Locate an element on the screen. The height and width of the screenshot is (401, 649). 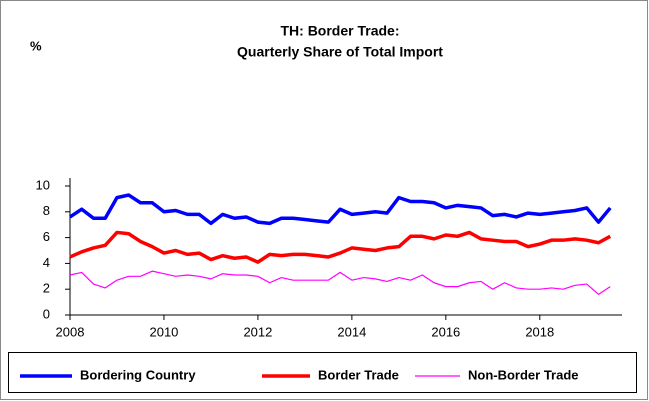
chart-title: Quarterly Share of Total Import is located at coordinates (340, 52).